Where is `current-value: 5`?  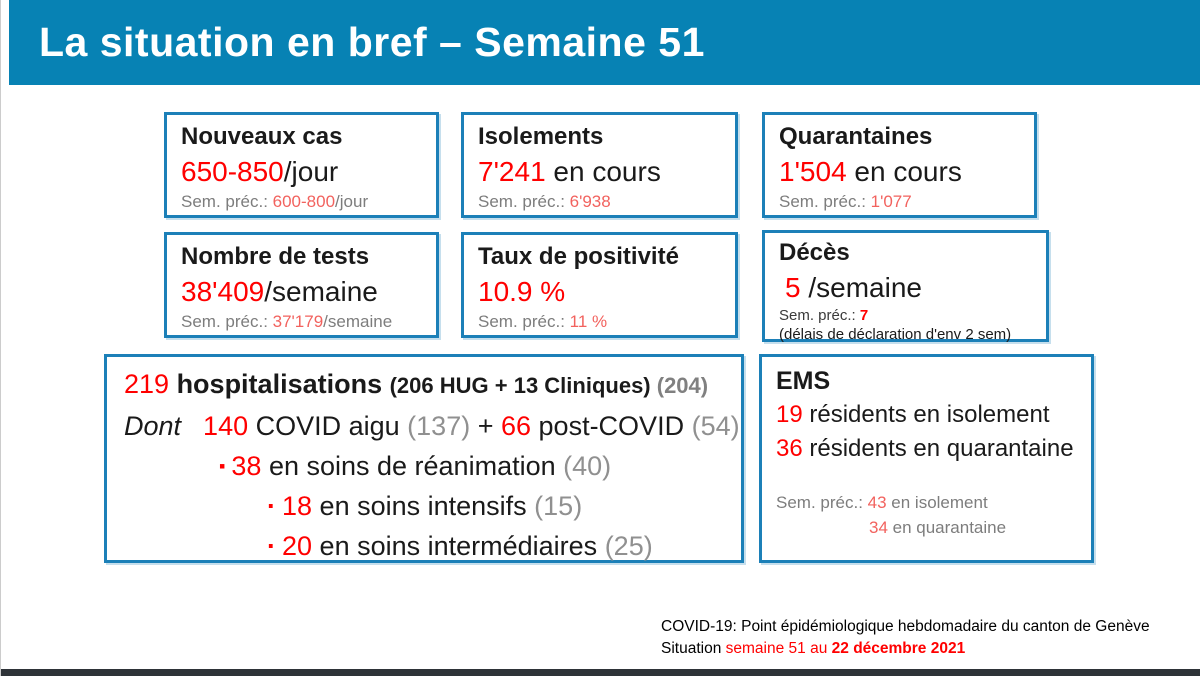
current-value: 5 is located at coordinates (793, 287).